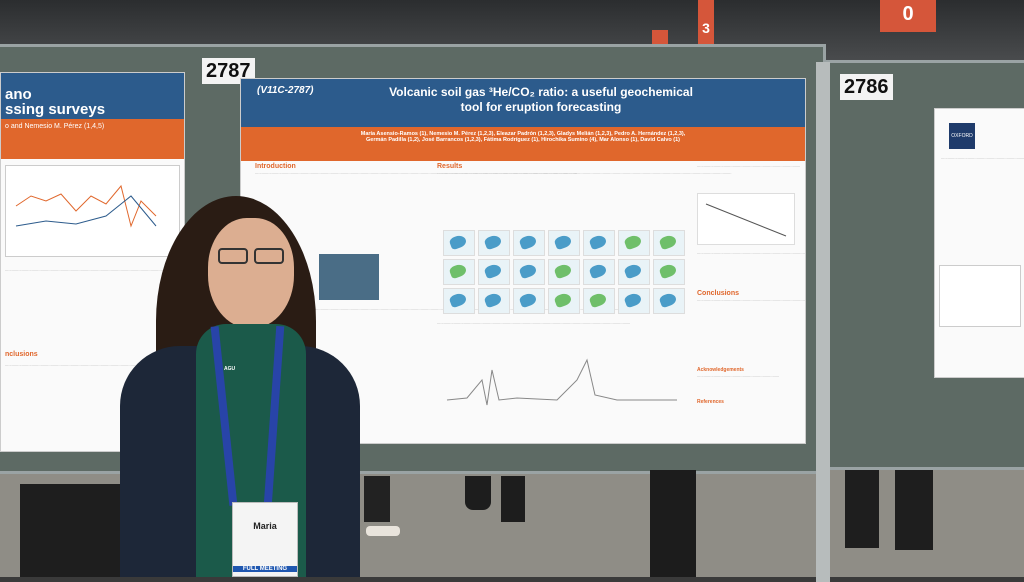 This screenshot has height=582, width=1024. Describe the element at coordinates (710, 402) in the screenshot. I see `section-heading: References` at that location.